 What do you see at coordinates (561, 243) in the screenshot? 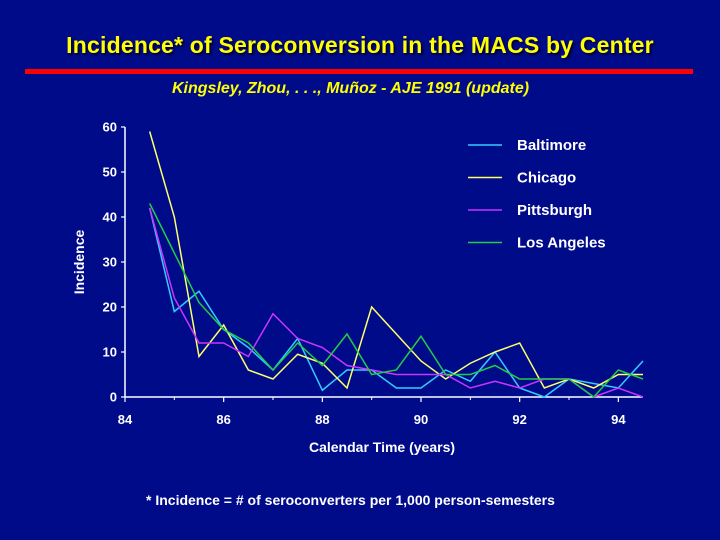
I see `legend-label: Los Angeles` at bounding box center [561, 243].